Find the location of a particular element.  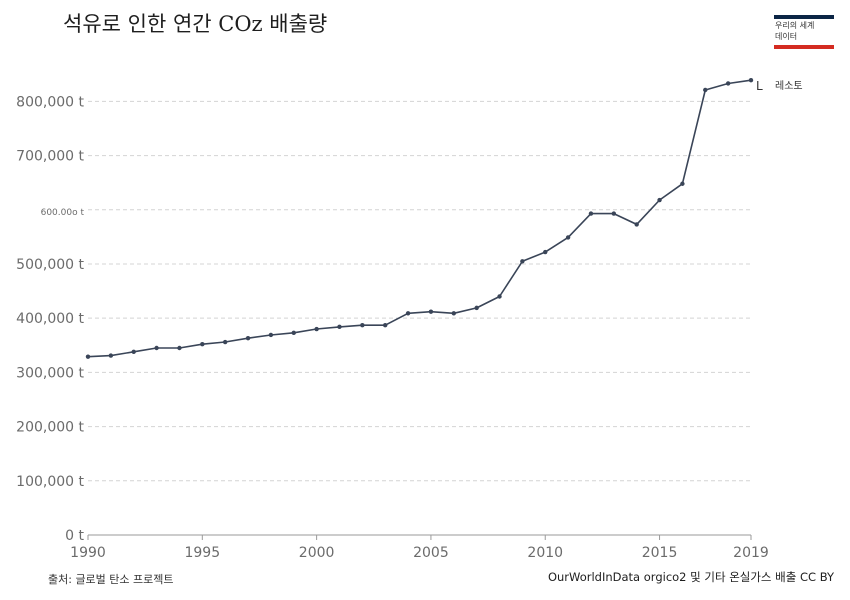

y-tick-label: 0 t is located at coordinates (74, 536).